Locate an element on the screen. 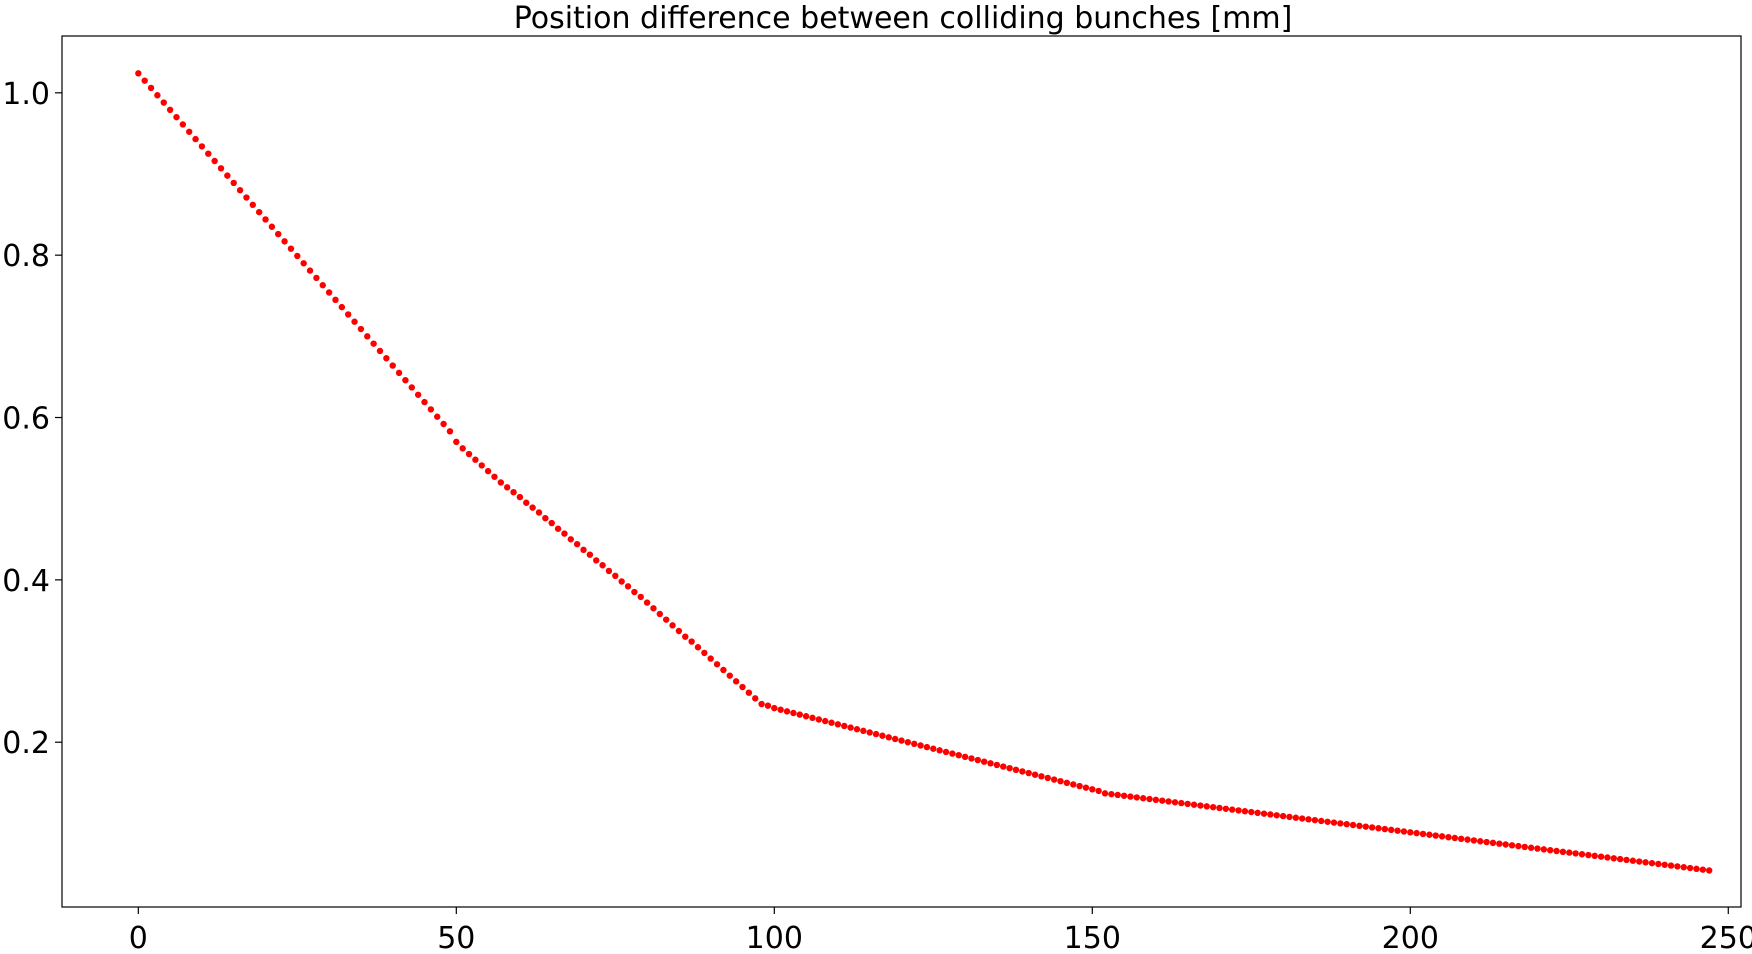 This screenshot has height=954, width=1752. x-tick-label: 50 is located at coordinates (456, 935).